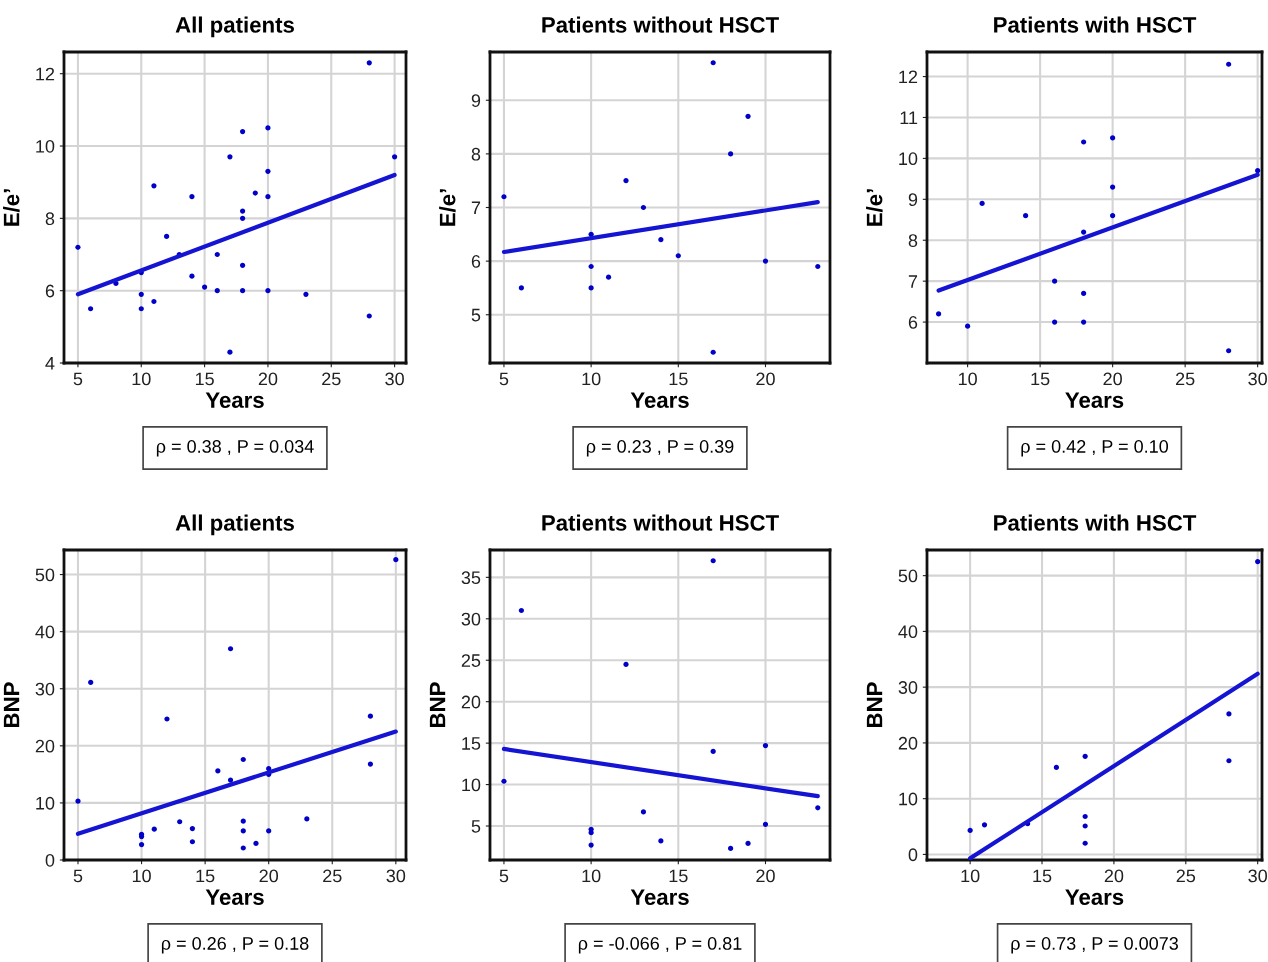  What do you see at coordinates (235, 448) in the screenshot?
I see `text: ρ = 0.38 , P = 0.034` at bounding box center [235, 448].